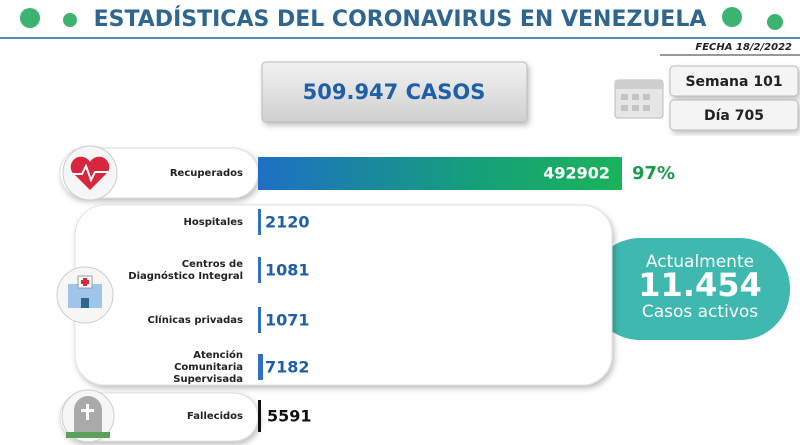  Describe the element at coordinates (440, 173) in the screenshot. I see `recovered-bar` at that location.